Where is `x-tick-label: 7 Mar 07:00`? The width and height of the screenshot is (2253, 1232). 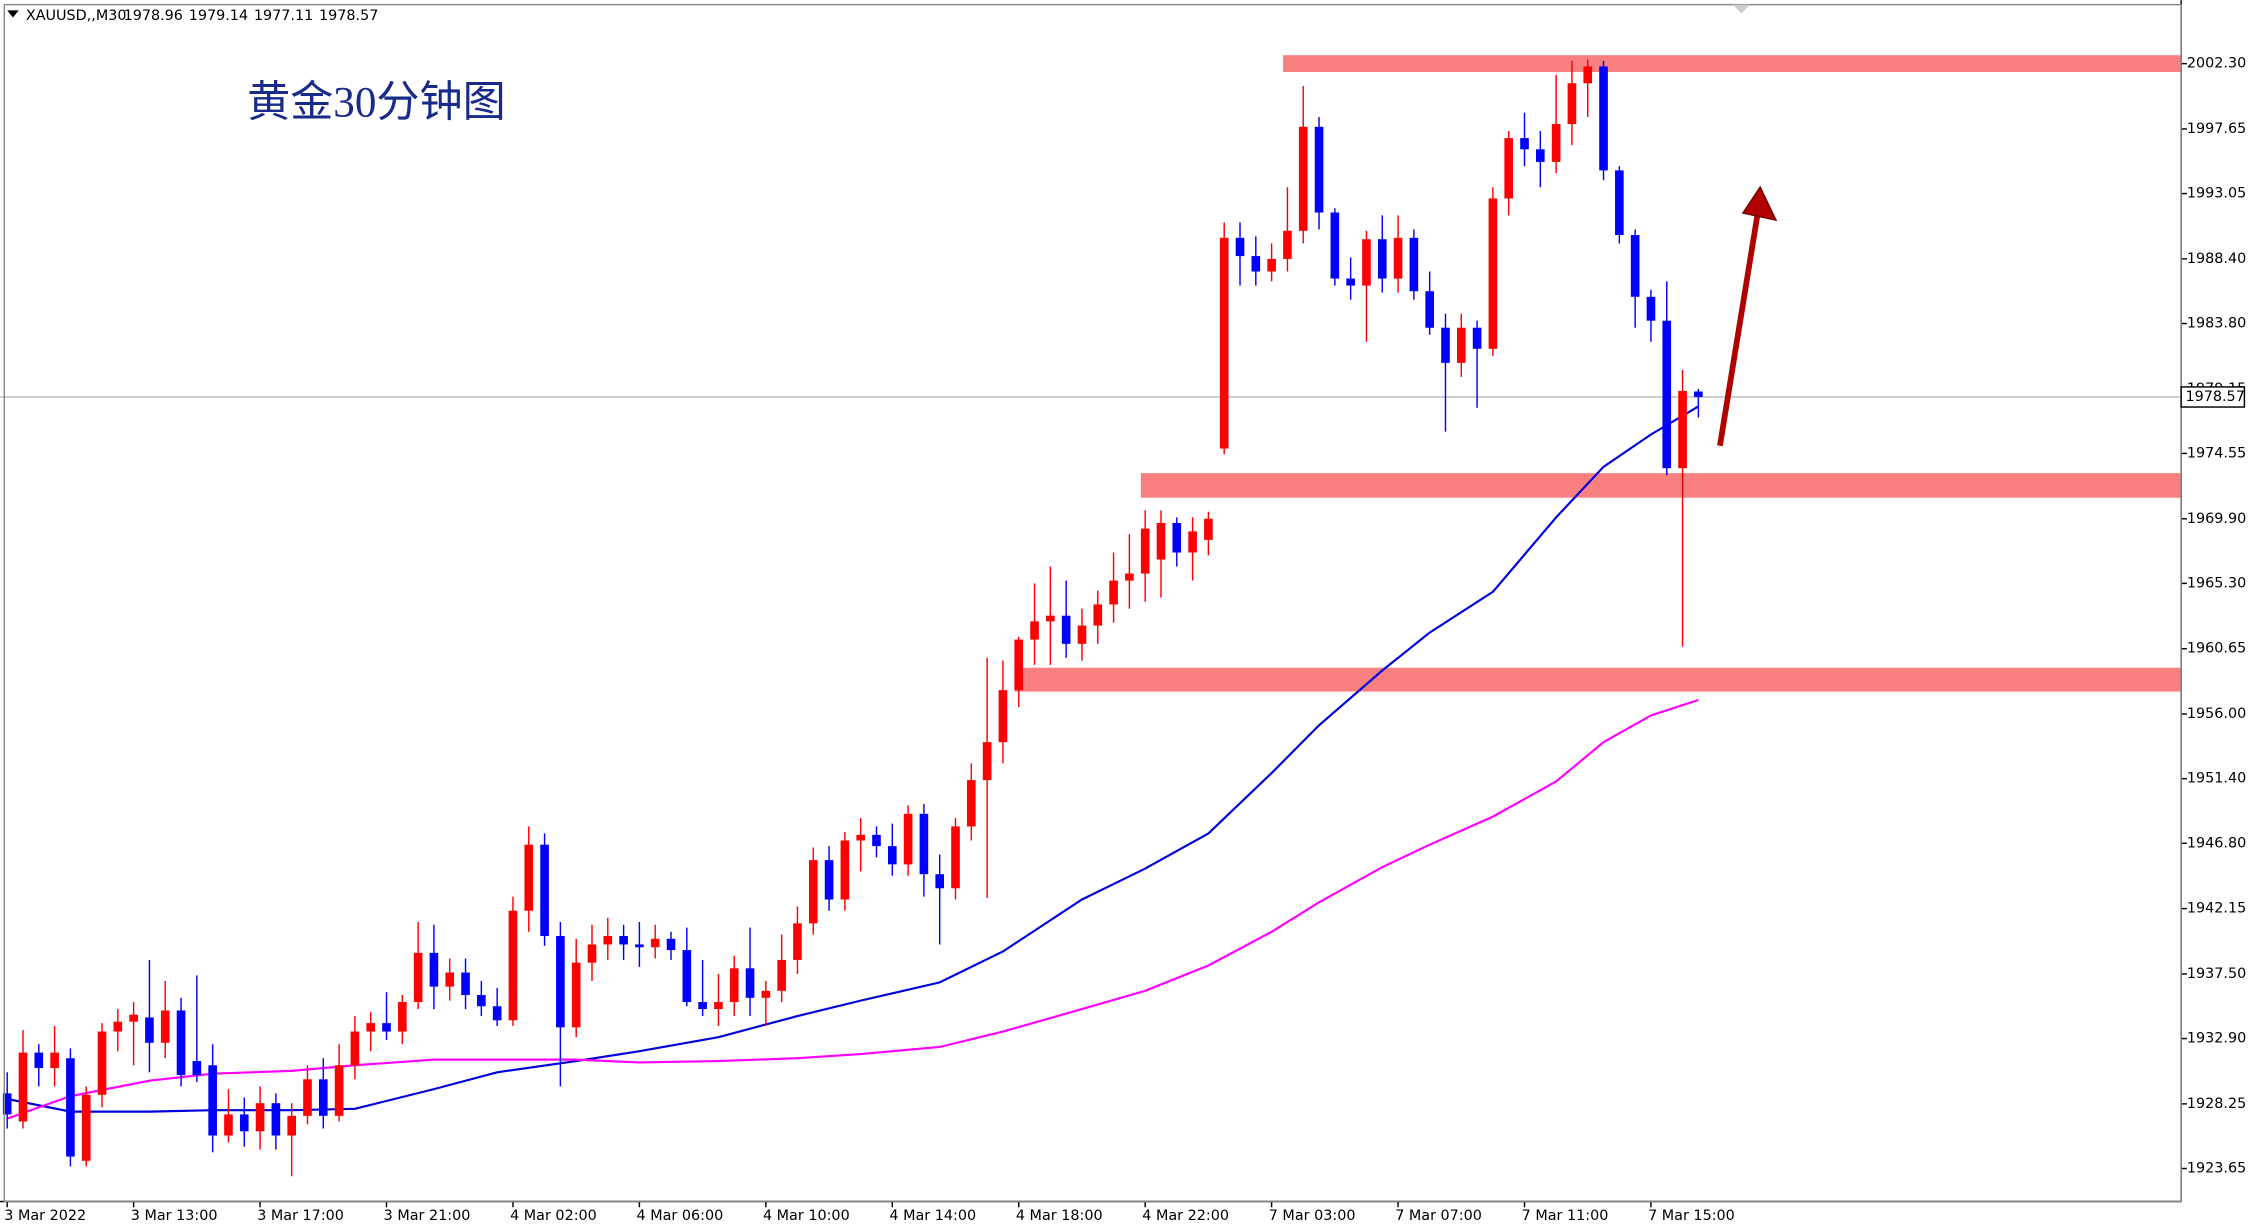 x-tick-label: 7 Mar 07:00 is located at coordinates (1438, 1216).